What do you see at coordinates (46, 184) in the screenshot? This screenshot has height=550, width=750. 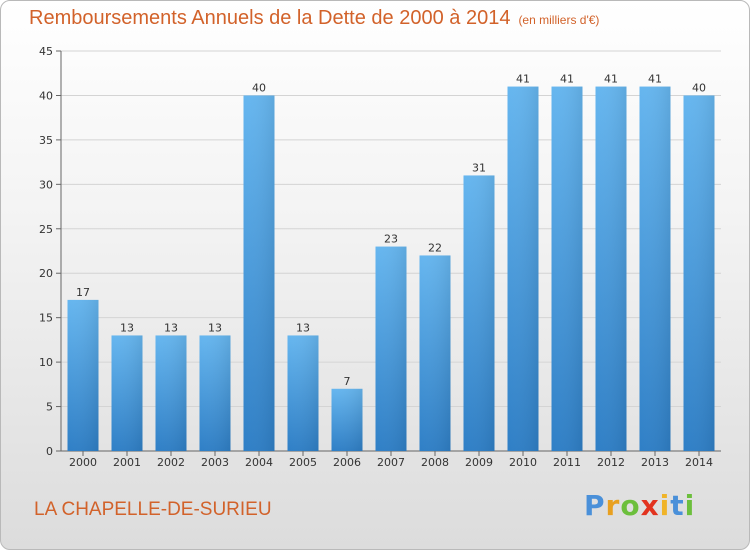 I see `y-tick-label: 30` at bounding box center [46, 184].